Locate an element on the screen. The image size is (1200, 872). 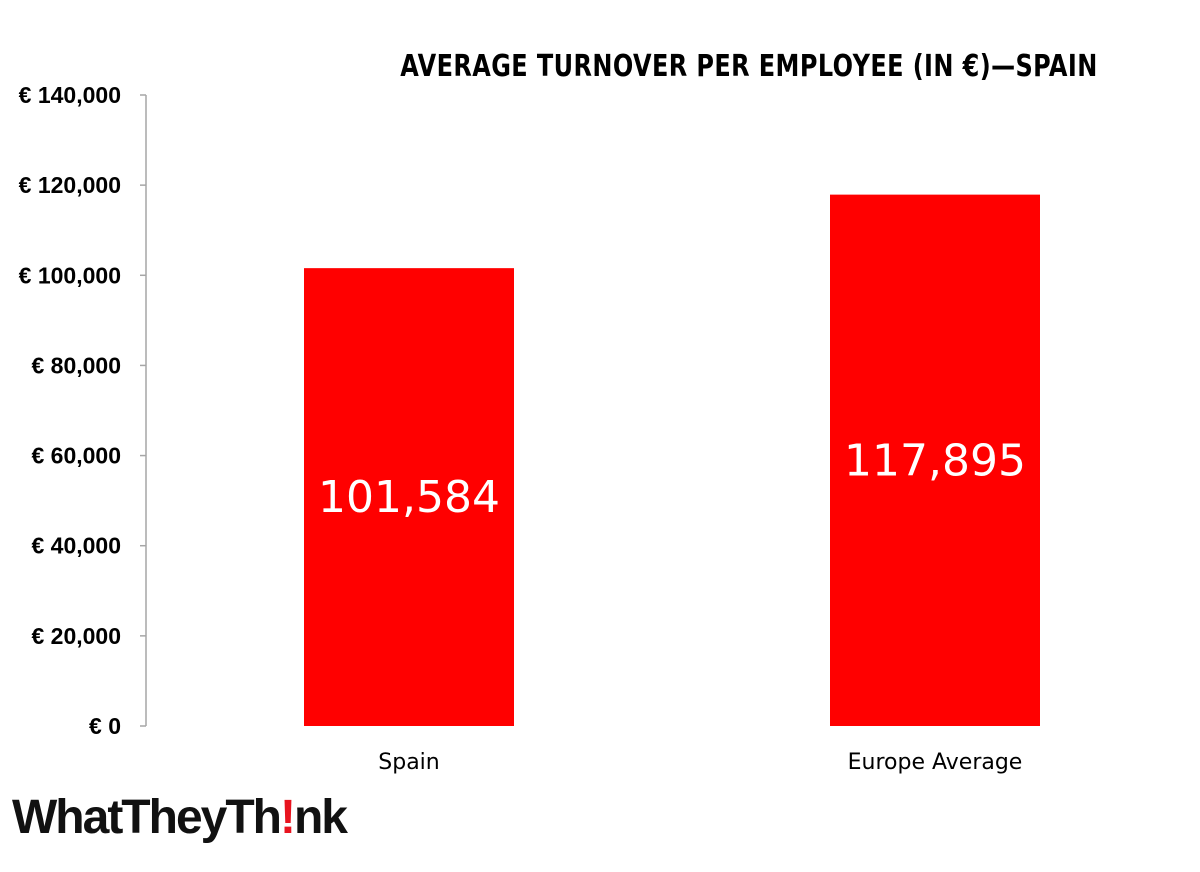
whattheythink-logo: WhatTheyTh!nk is located at coordinates (180, 817).